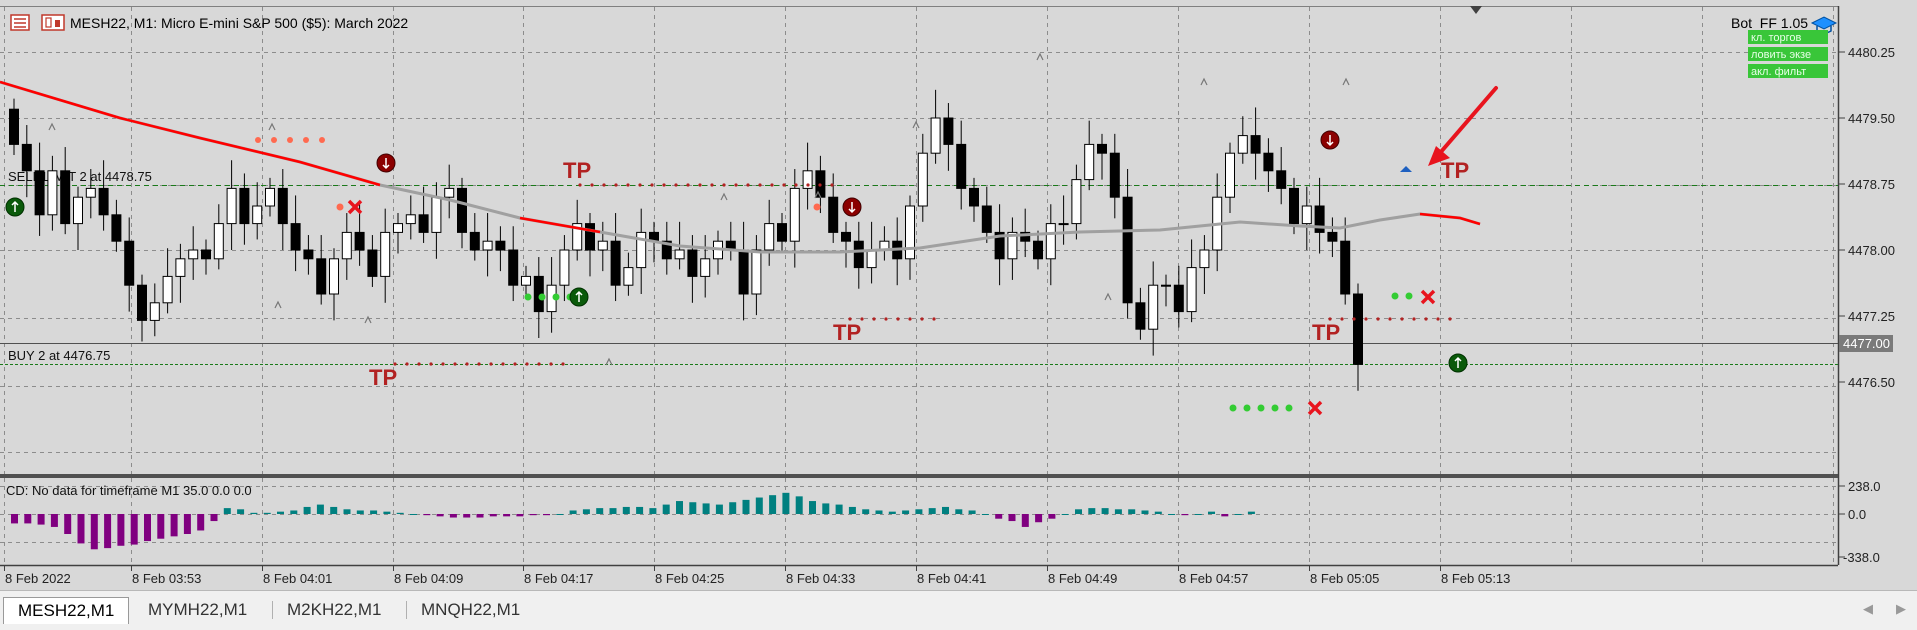 This screenshot has height=630, width=1917. What do you see at coordinates (53, 22) in the screenshot?
I see `chart-type-icon` at bounding box center [53, 22].